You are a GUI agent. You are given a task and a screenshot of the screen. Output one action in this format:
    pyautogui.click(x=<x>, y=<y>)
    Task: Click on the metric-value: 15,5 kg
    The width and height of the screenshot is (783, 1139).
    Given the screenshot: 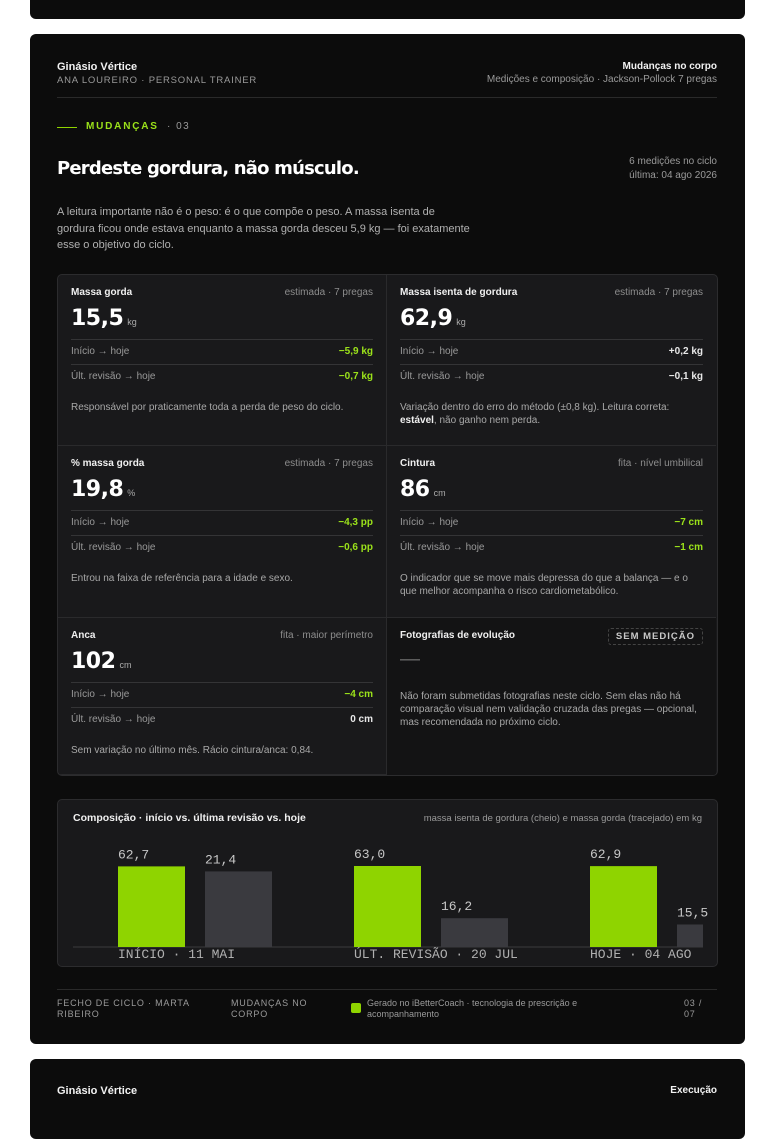 What is the action you would take?
    pyautogui.click(x=104, y=318)
    